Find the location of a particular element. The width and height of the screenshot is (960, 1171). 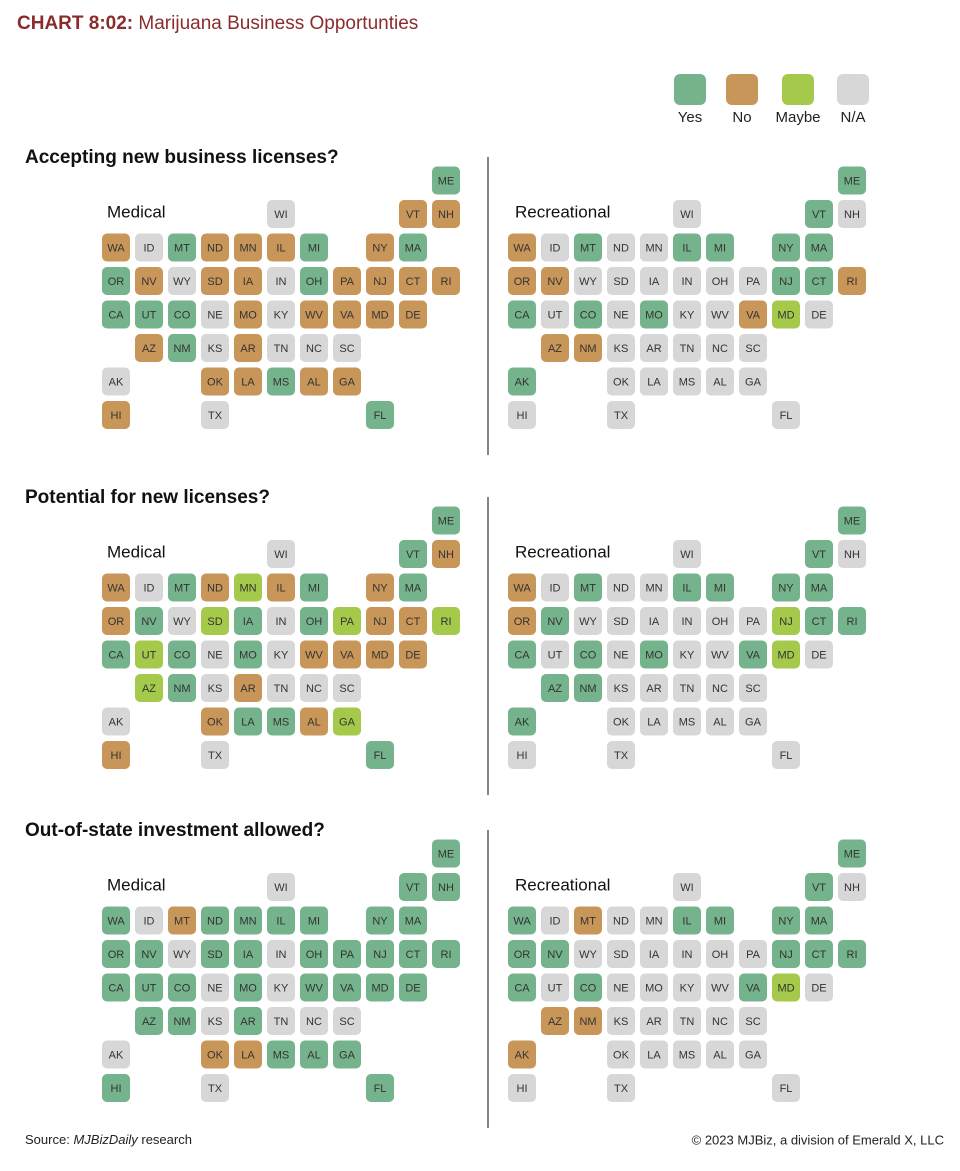

state-label: OH is located at coordinates (720, 622).